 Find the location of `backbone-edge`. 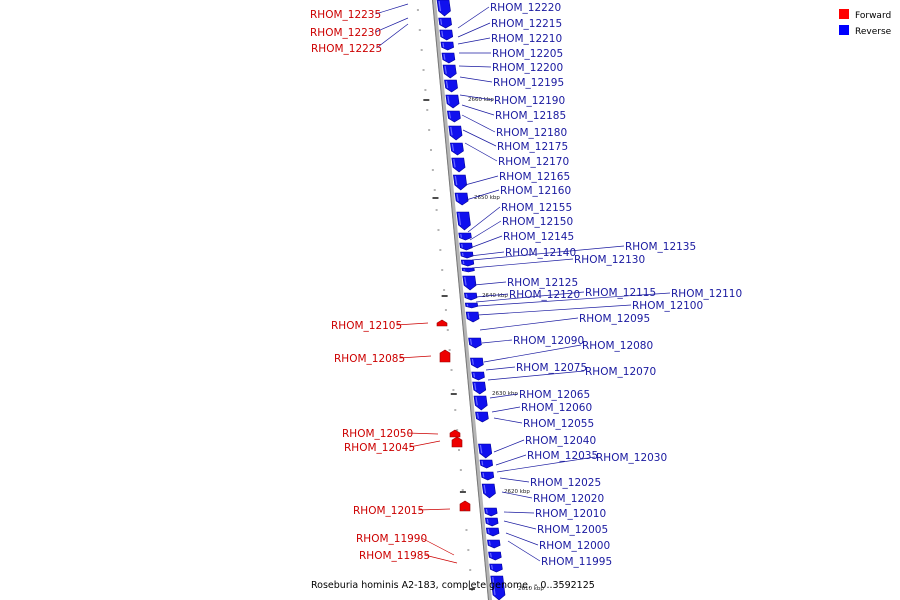

backbone-edge is located at coordinates (460, 300).